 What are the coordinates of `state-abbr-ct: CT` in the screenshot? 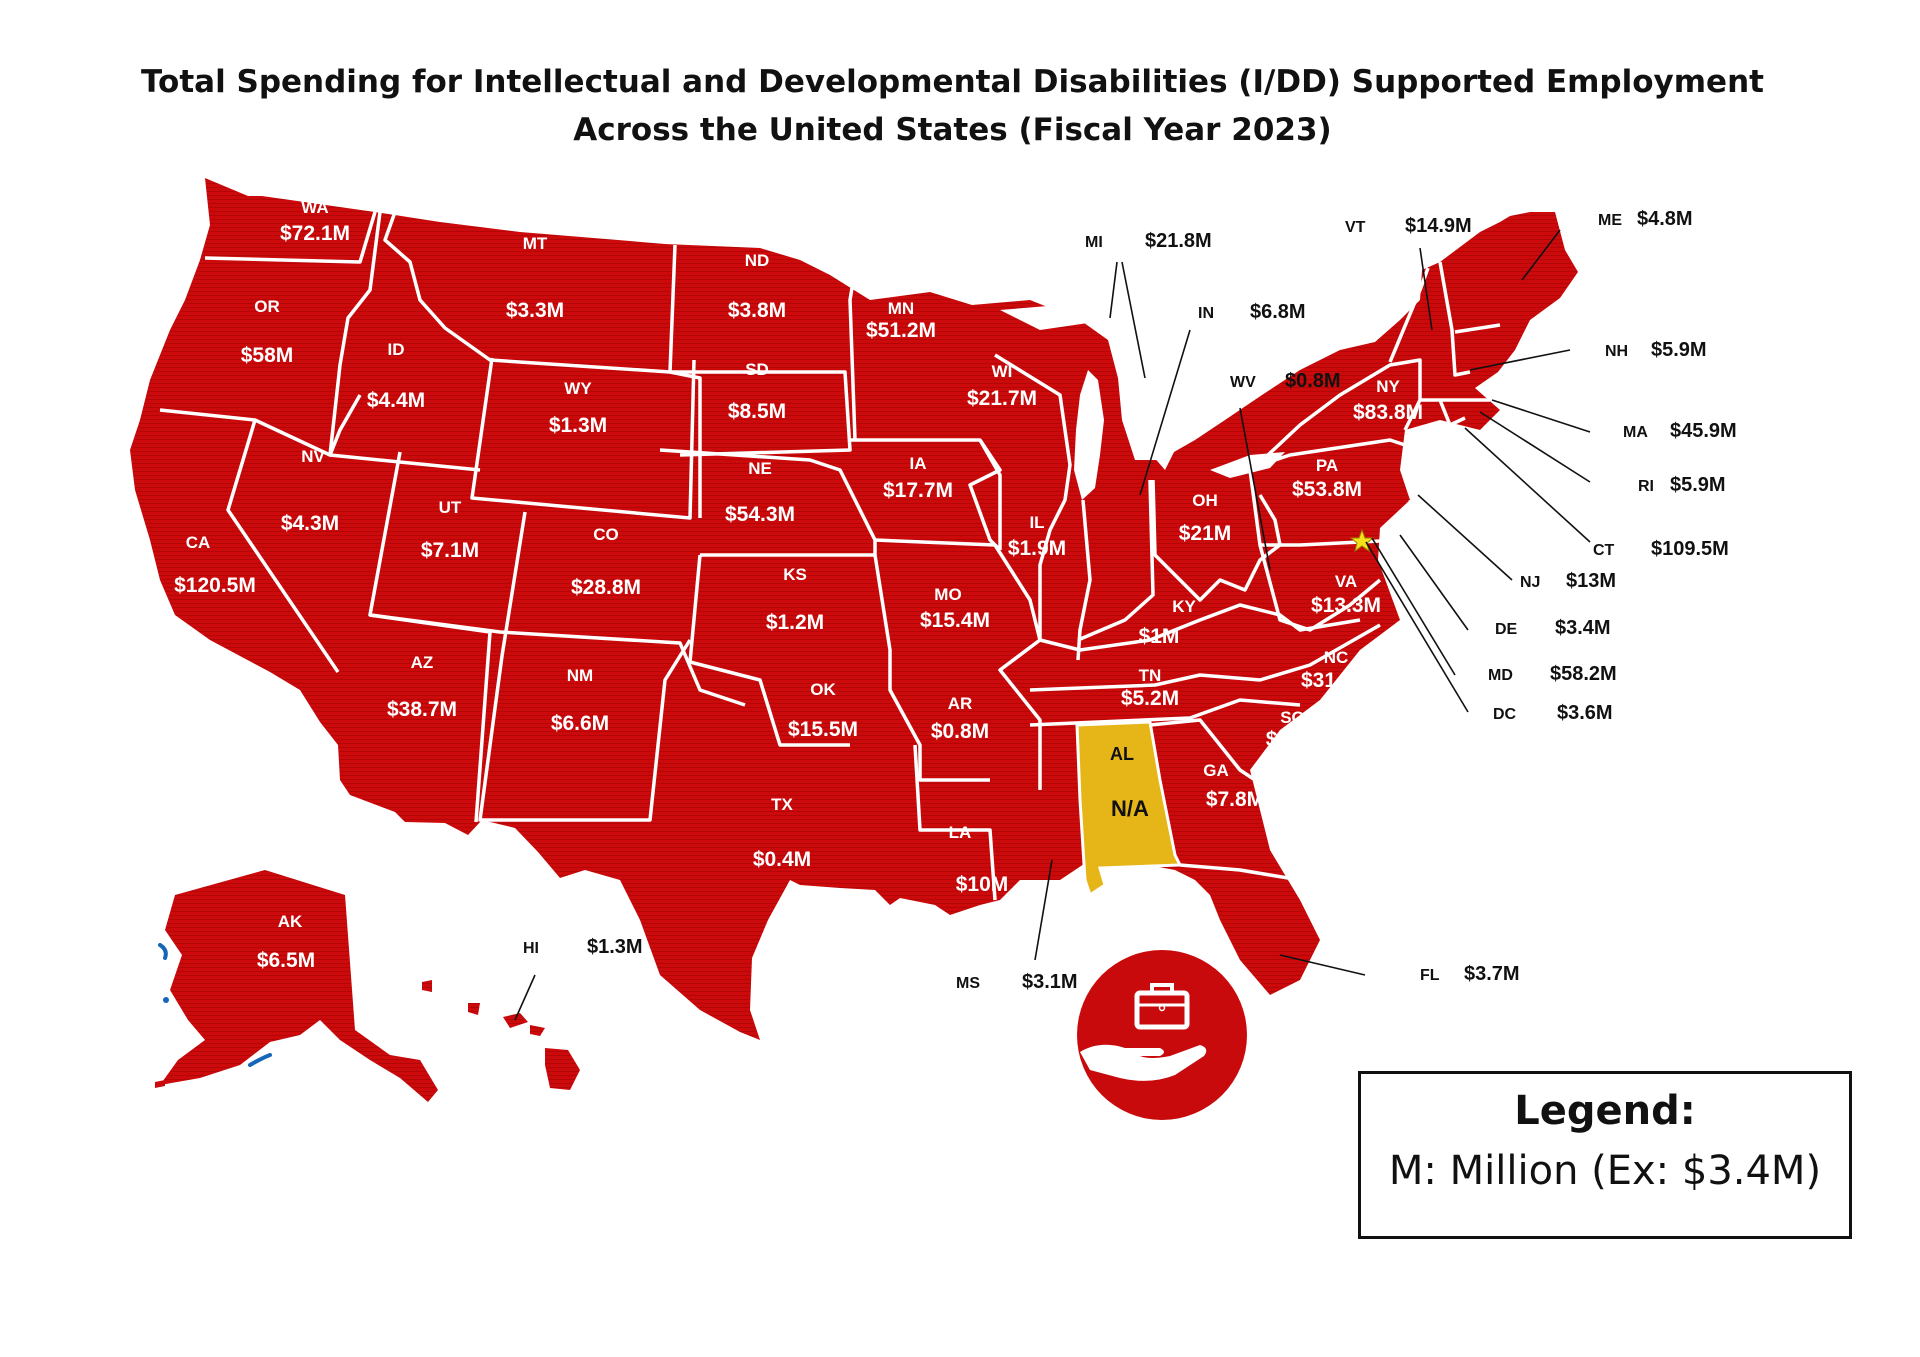 It's located at (1604, 550).